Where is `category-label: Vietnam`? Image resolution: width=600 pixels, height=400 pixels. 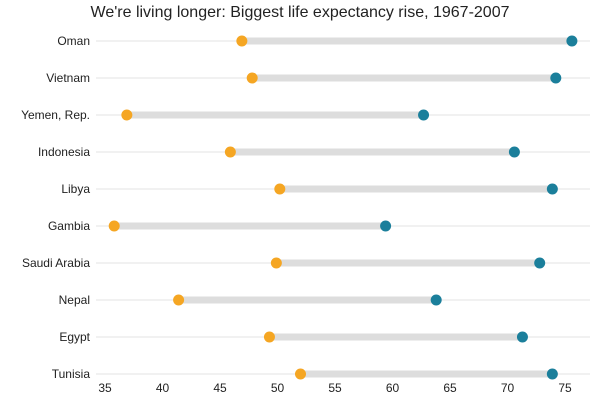 category-label: Vietnam is located at coordinates (68, 78).